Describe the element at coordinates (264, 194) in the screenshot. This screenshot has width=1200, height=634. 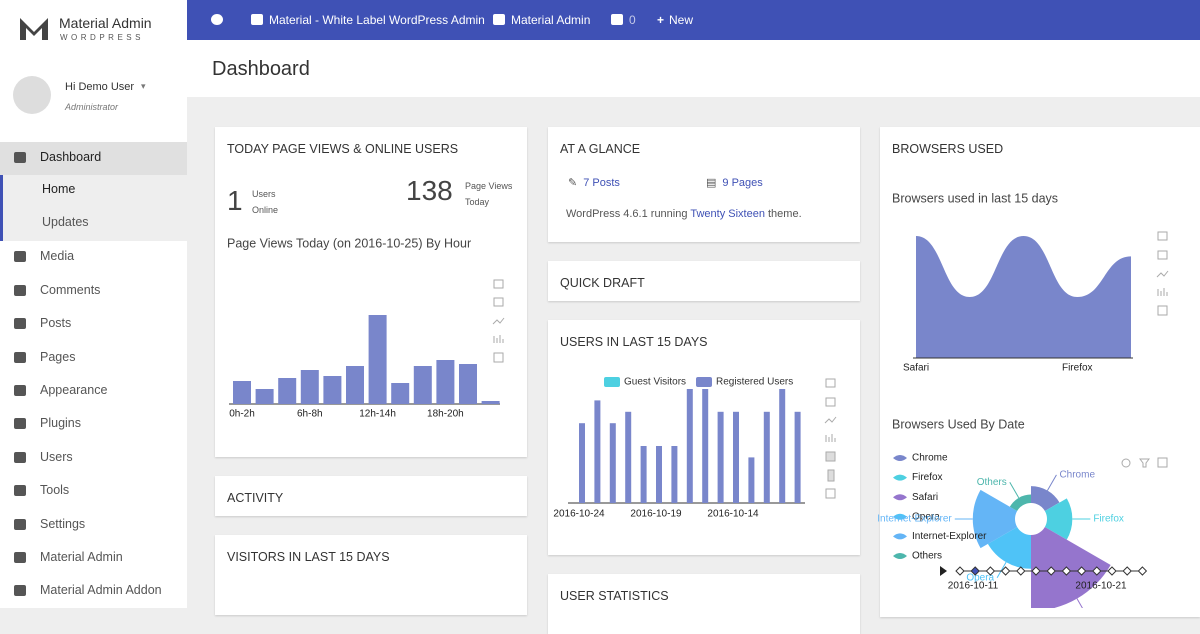
I see `online-label: Users` at that location.